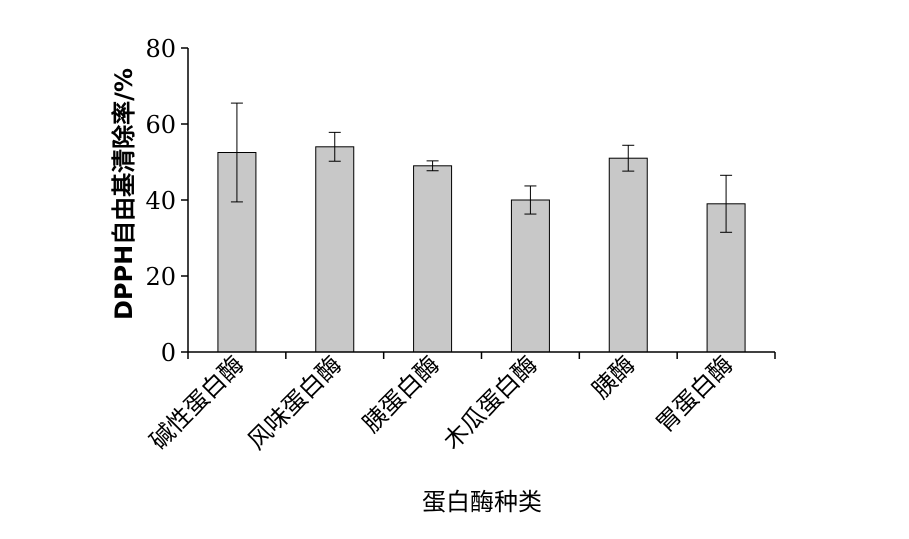  Describe the element at coordinates (168, 353) in the screenshot. I see `y-tick-label-0: 0` at that location.